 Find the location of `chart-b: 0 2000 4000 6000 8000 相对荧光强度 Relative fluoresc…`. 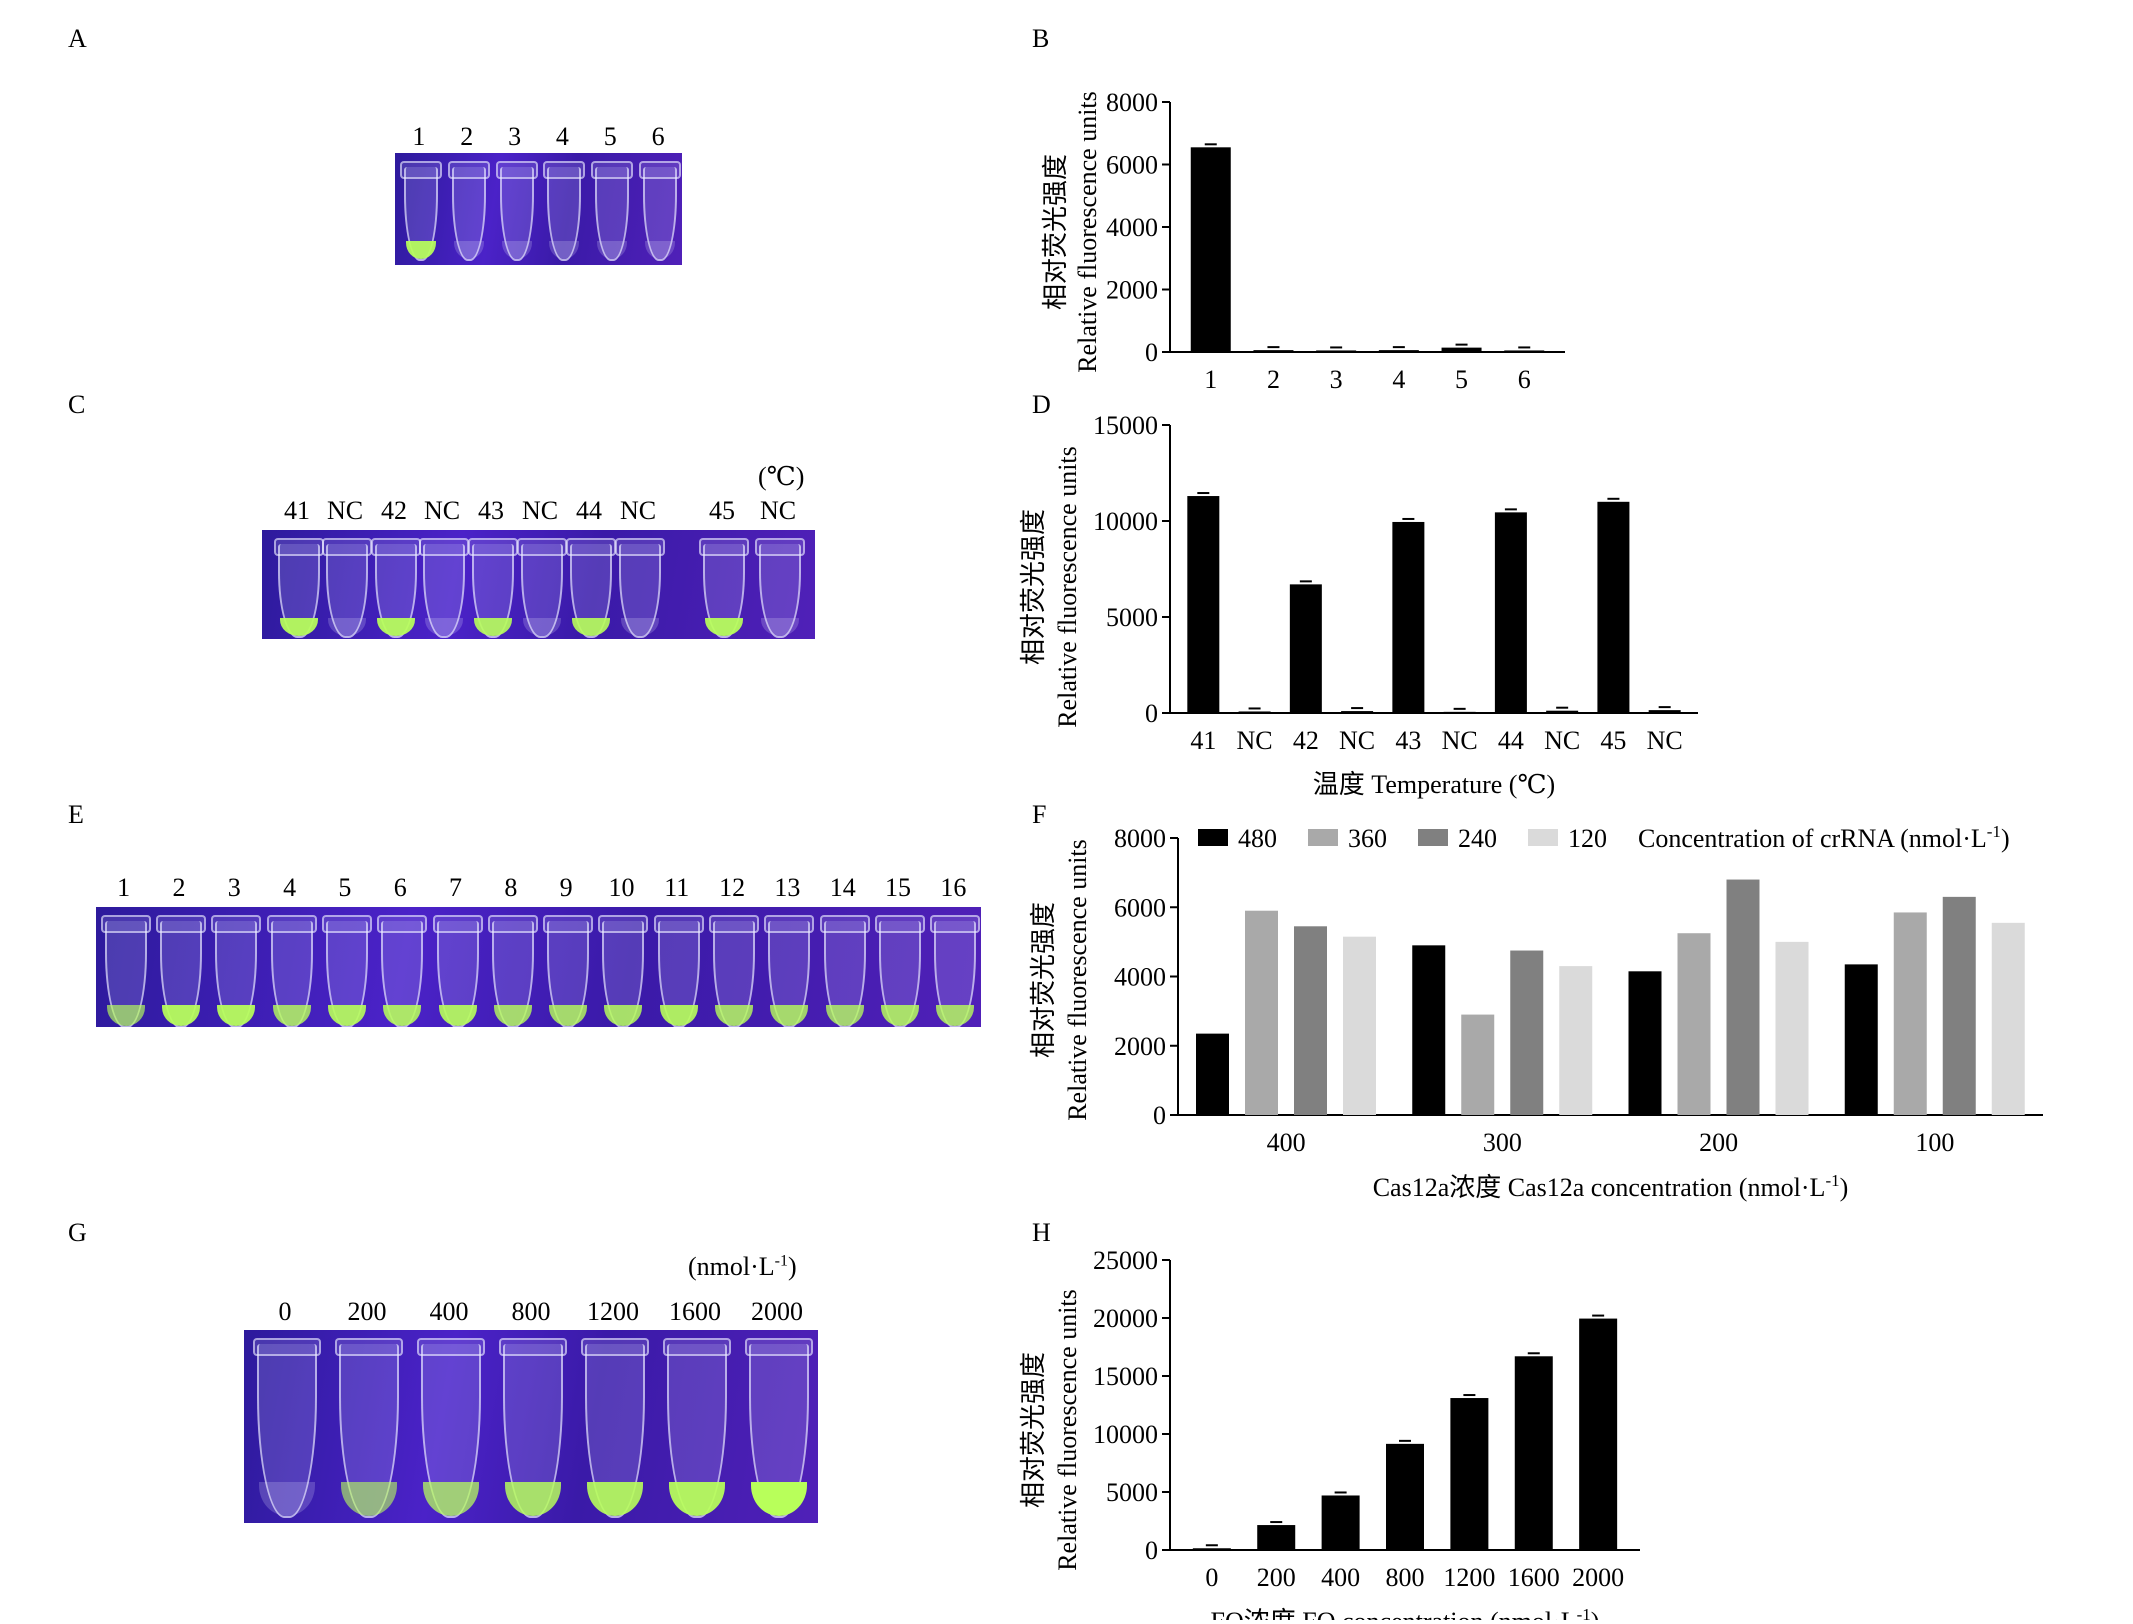

chart-b: 0 2000 4000 6000 8000 相对荧光强度 Relative fluoresc… is located at coordinates (1303, 241).